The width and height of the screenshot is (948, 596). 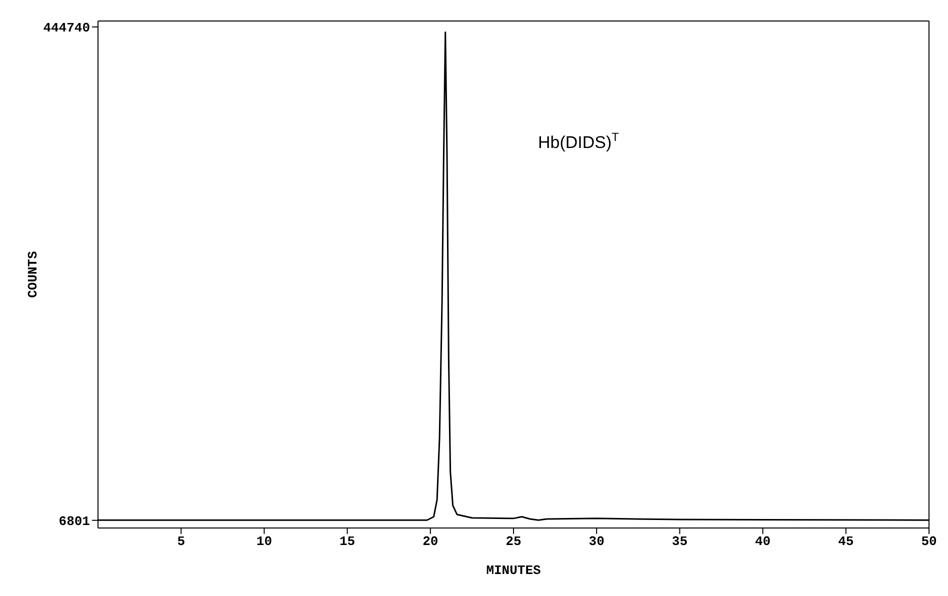 I want to click on x-tick-label: 45, so click(x=846, y=542).